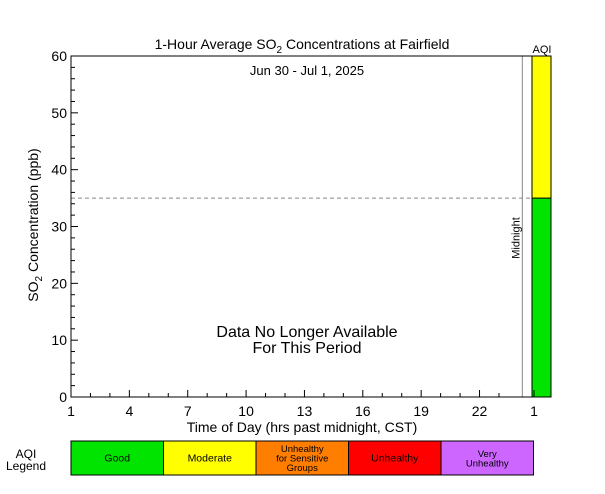  Describe the element at coordinates (307, 70) in the screenshot. I see `chart-subtitle: Jun 30 - Jul 1, 2025` at that location.